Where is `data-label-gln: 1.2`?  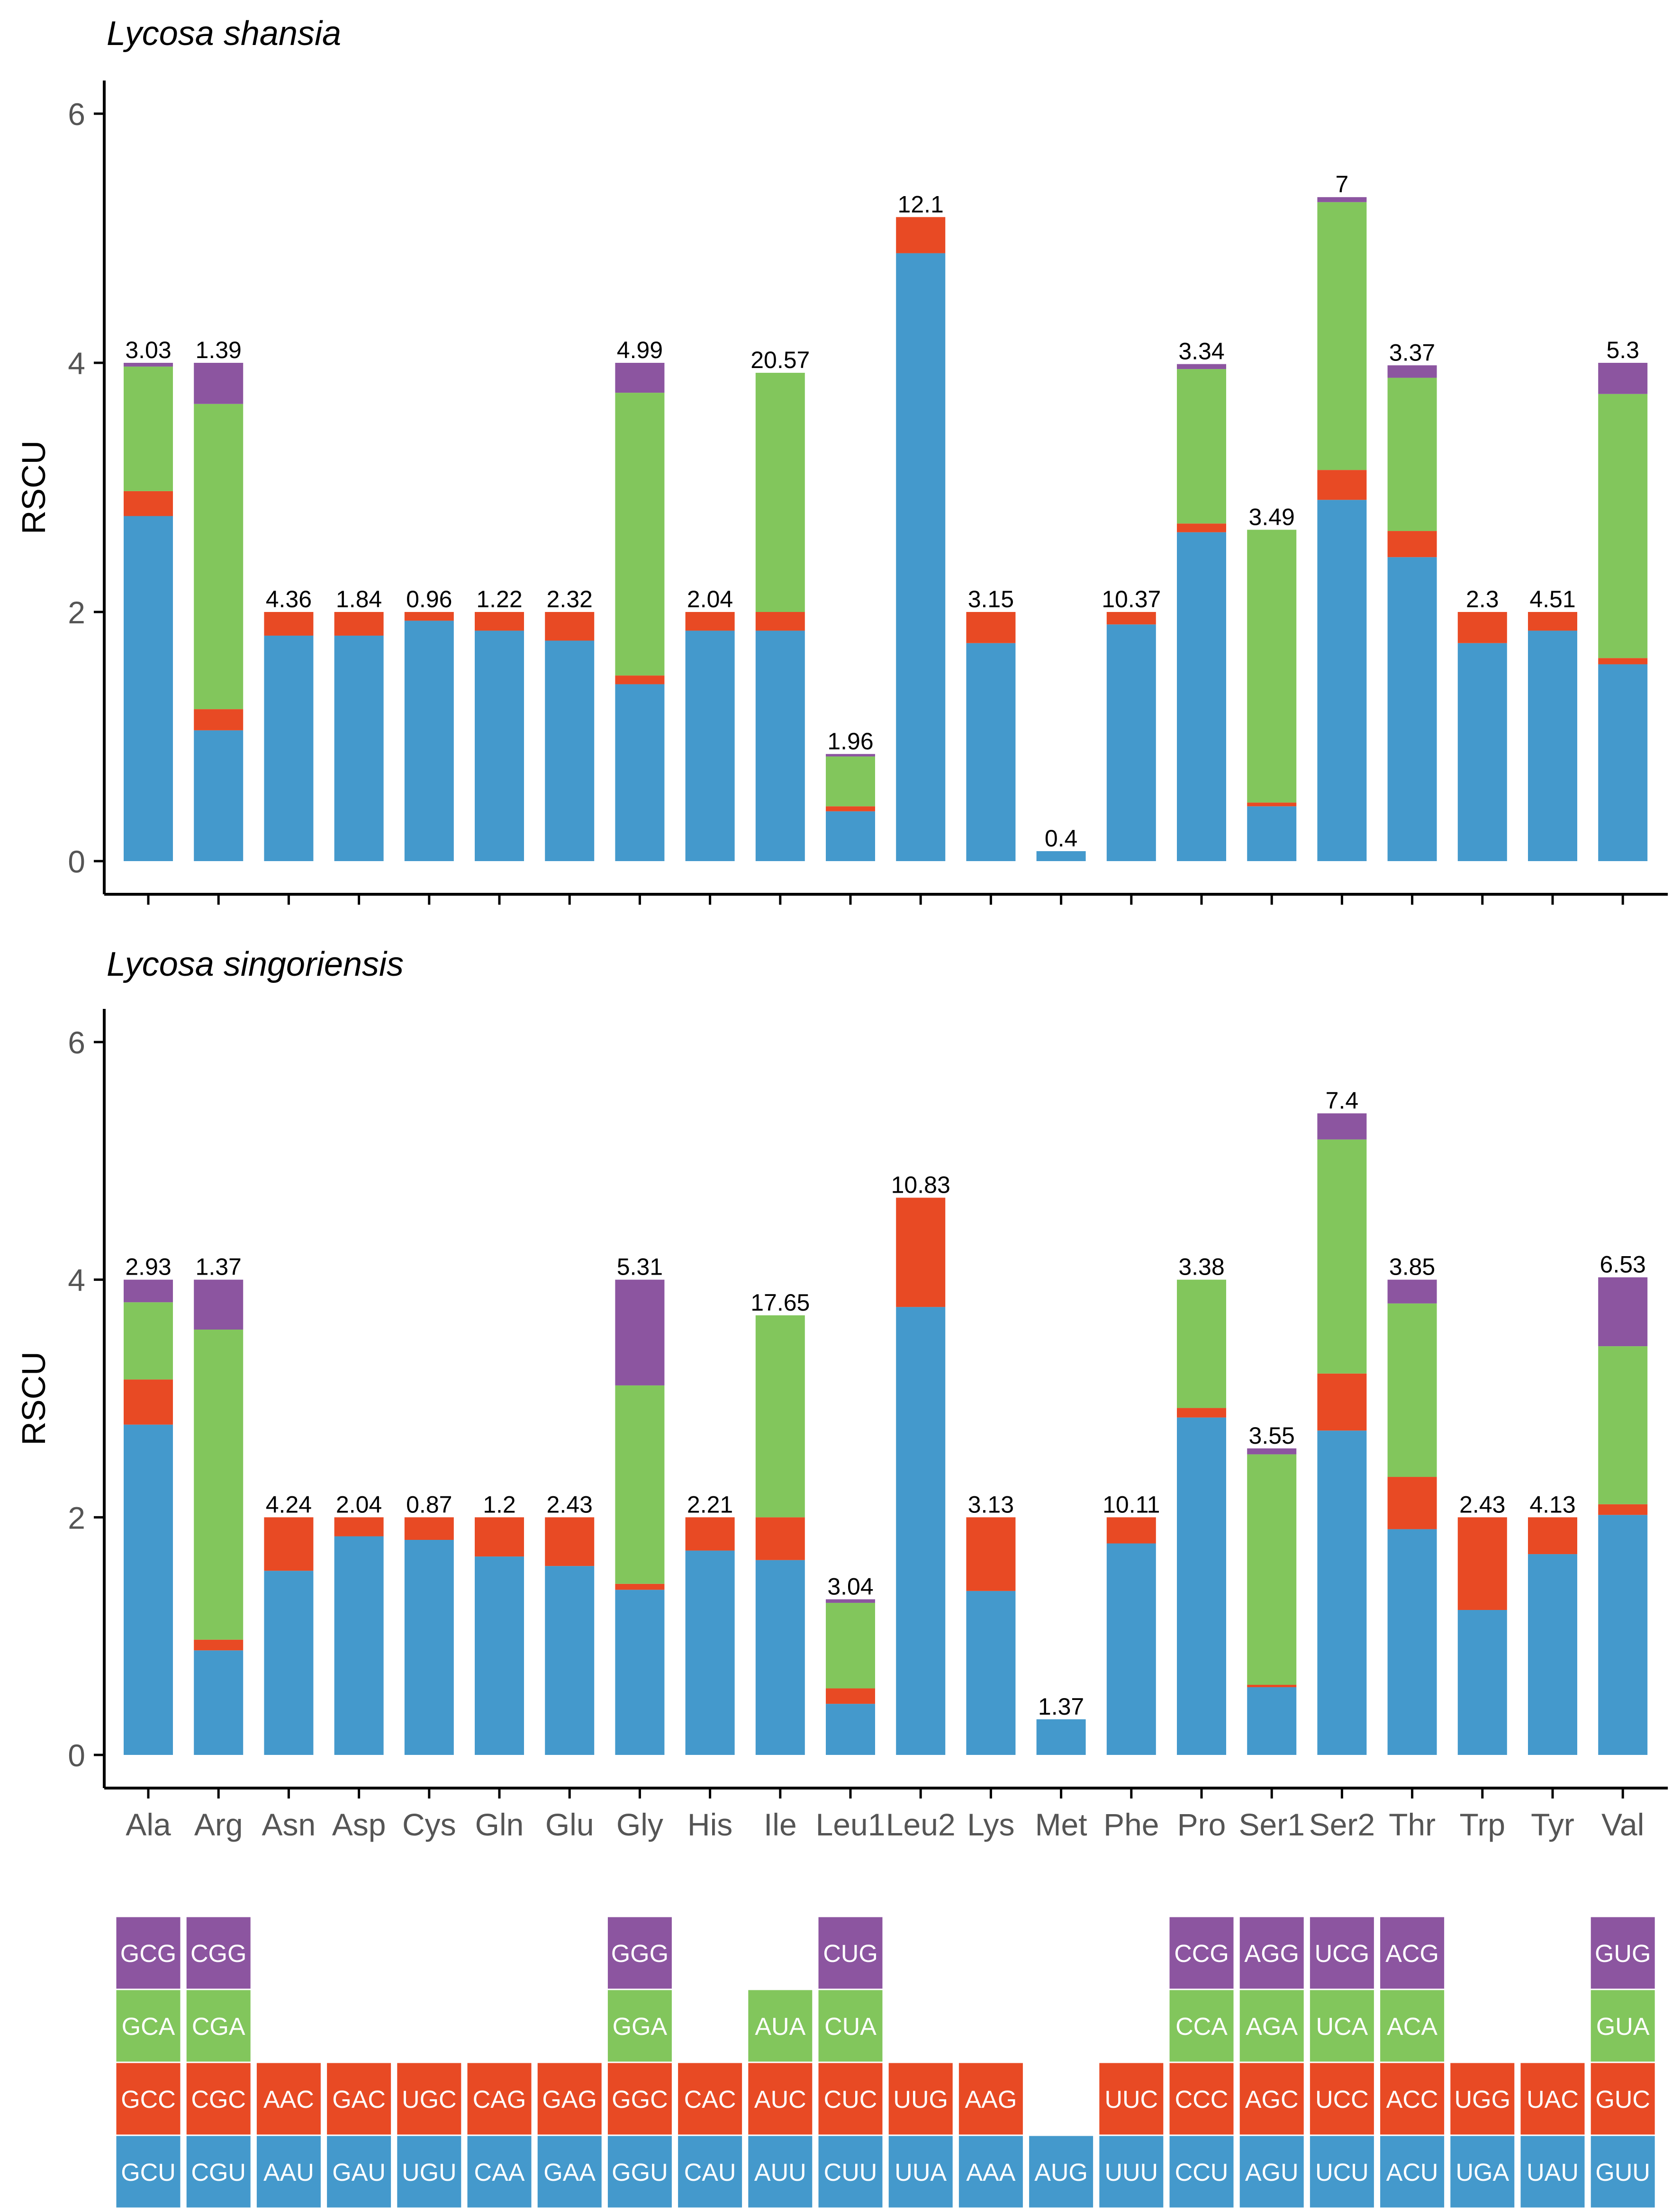 data-label-gln: 1.2 is located at coordinates (500, 1505).